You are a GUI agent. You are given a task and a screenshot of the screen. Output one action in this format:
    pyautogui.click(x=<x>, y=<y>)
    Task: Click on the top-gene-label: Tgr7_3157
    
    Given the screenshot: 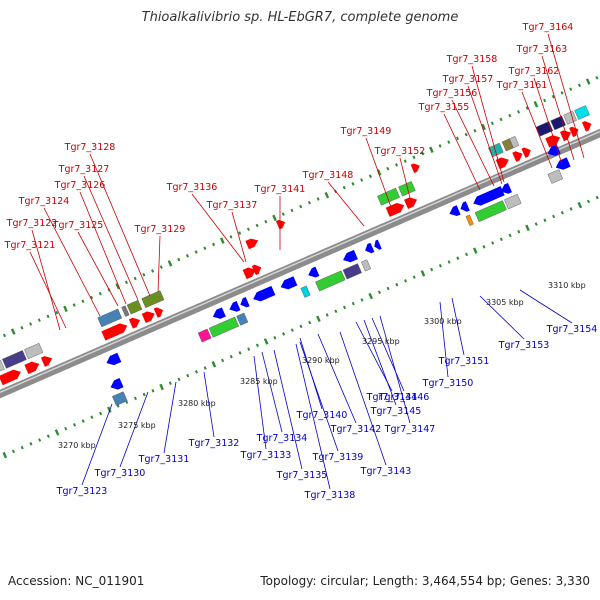 What is the action you would take?
    pyautogui.click(x=468, y=79)
    